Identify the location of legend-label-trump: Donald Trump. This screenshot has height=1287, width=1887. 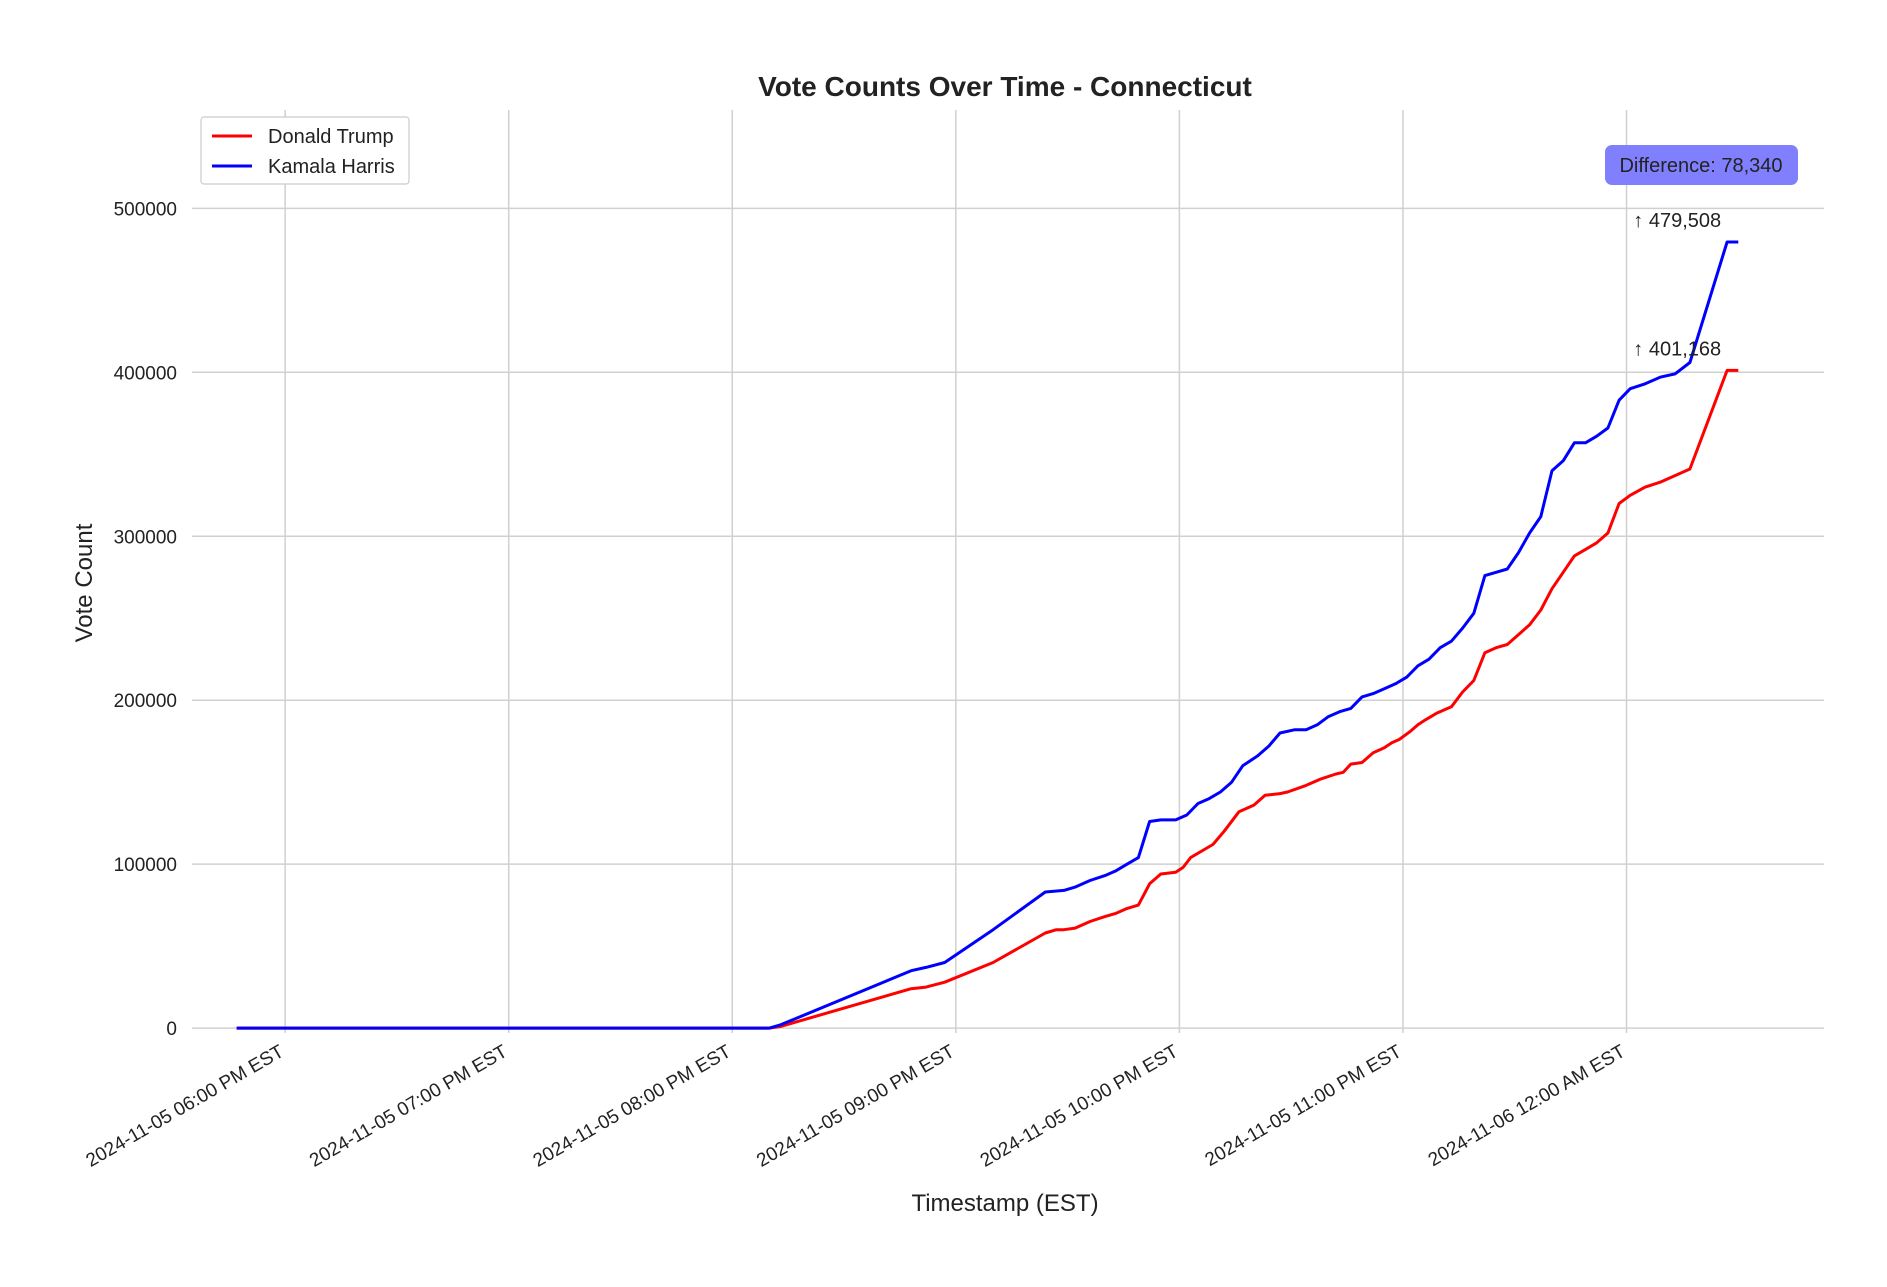
(331, 137).